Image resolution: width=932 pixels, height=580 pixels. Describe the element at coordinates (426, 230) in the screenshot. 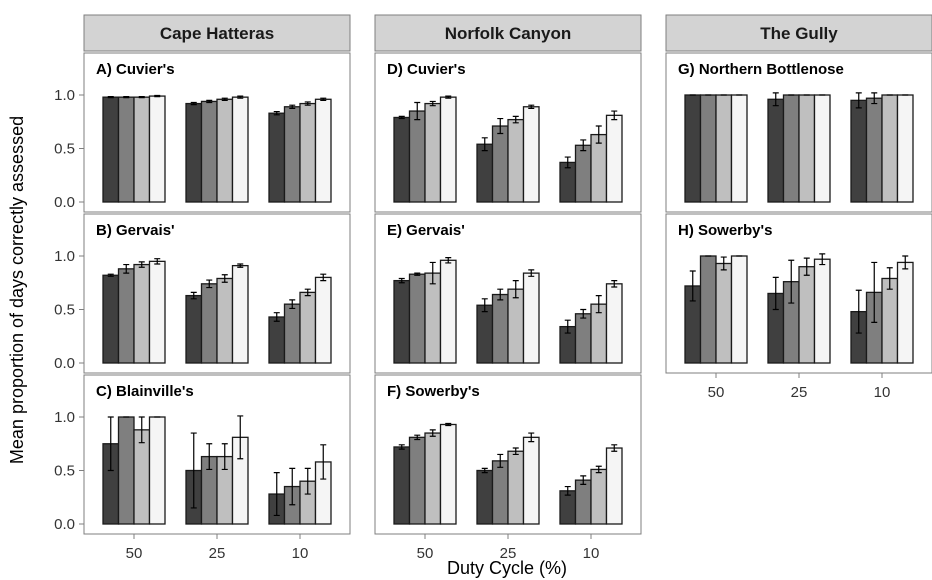

I see `panel-title: E) Gervais'` at that location.